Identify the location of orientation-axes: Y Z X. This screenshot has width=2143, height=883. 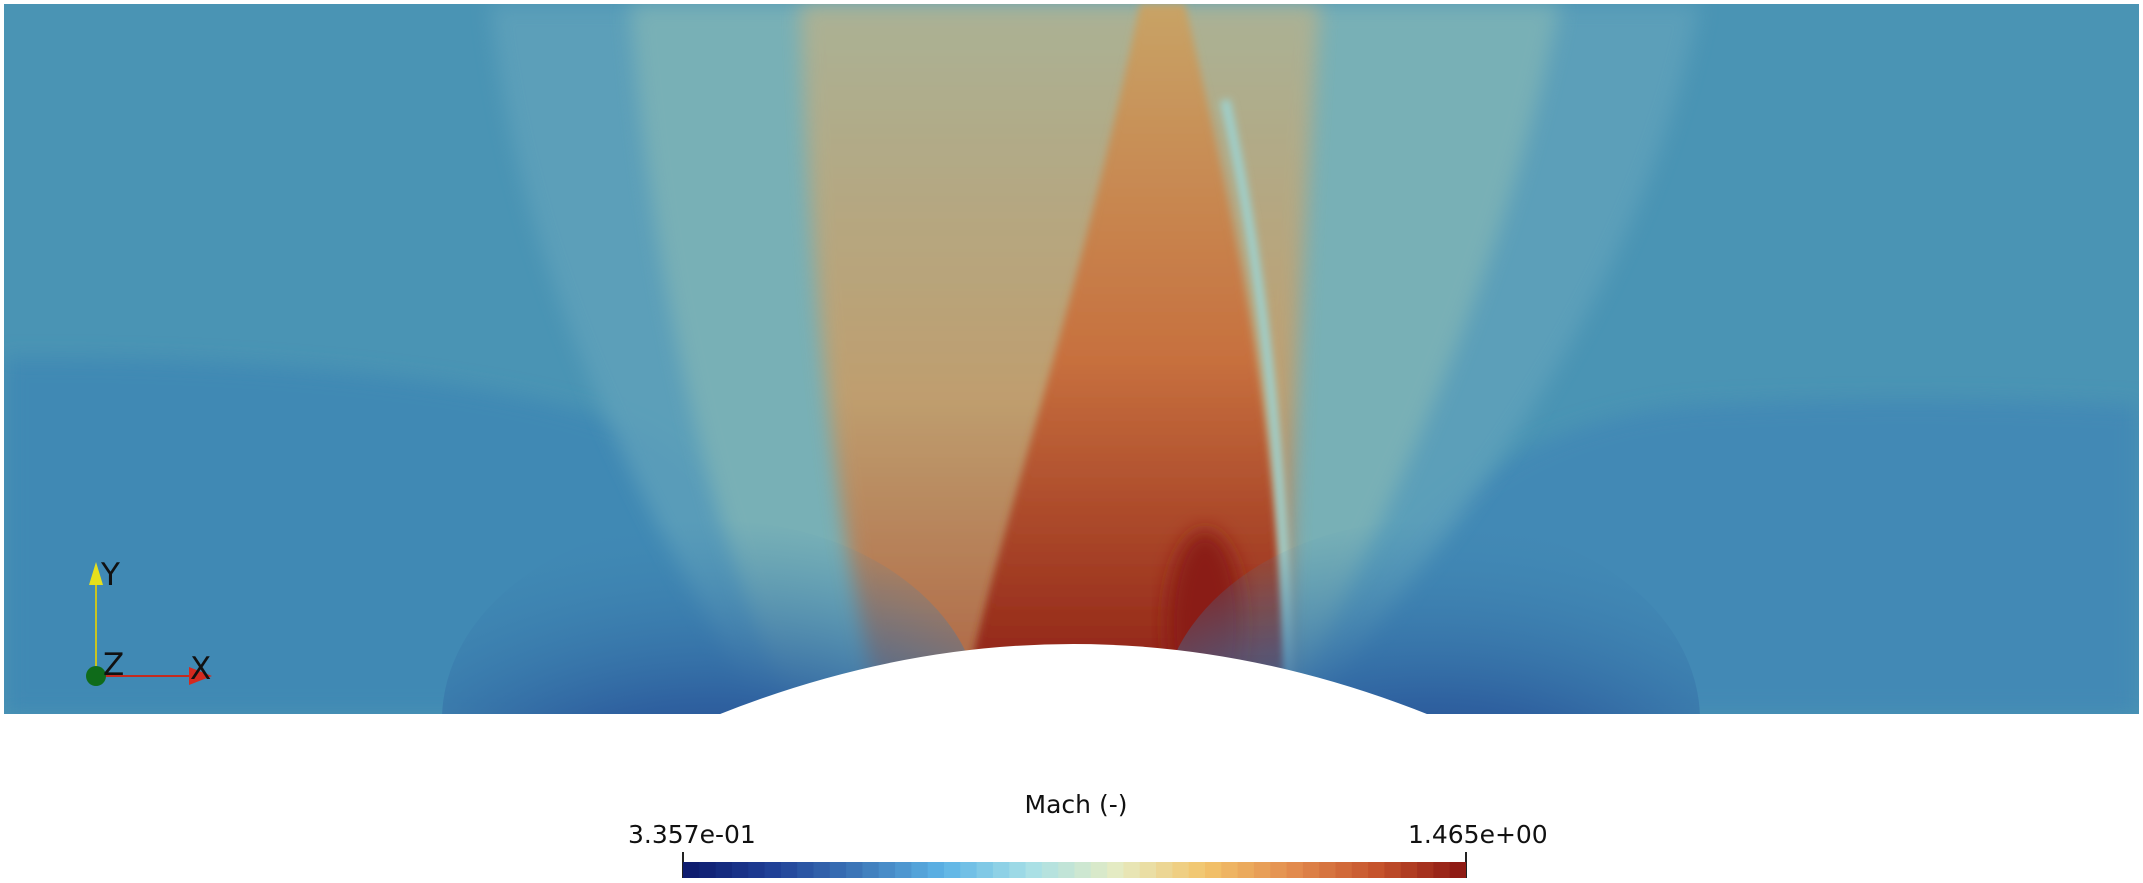
(149, 622).